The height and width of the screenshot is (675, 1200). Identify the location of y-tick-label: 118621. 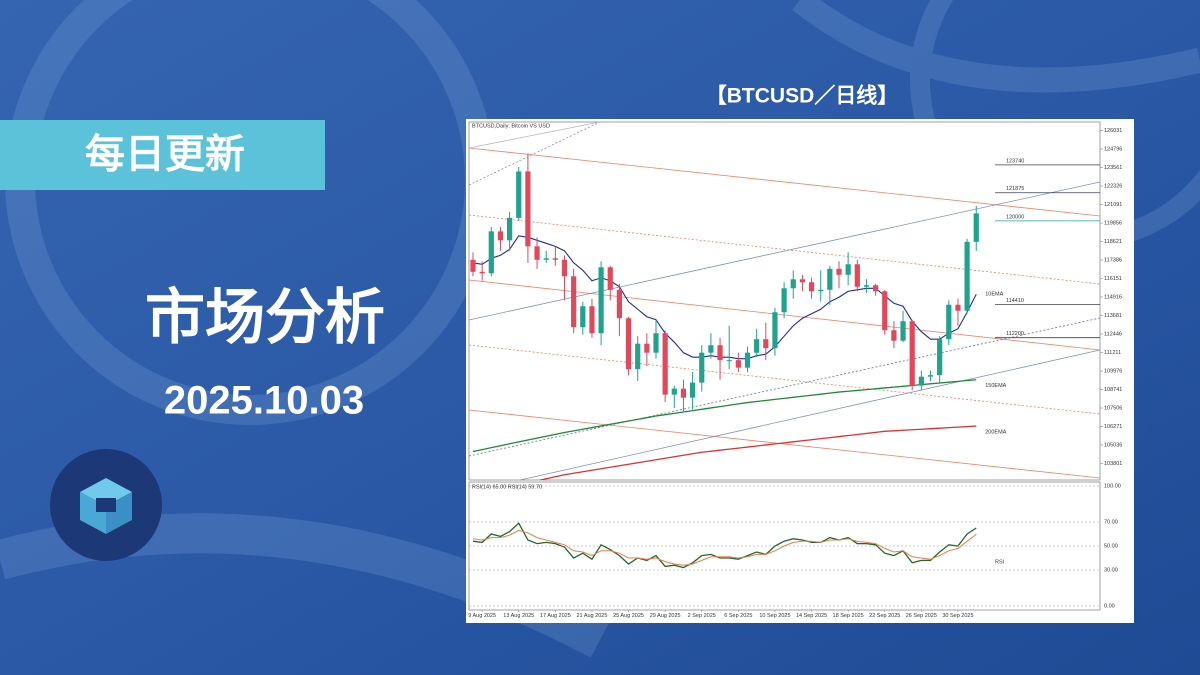
(1113, 242).